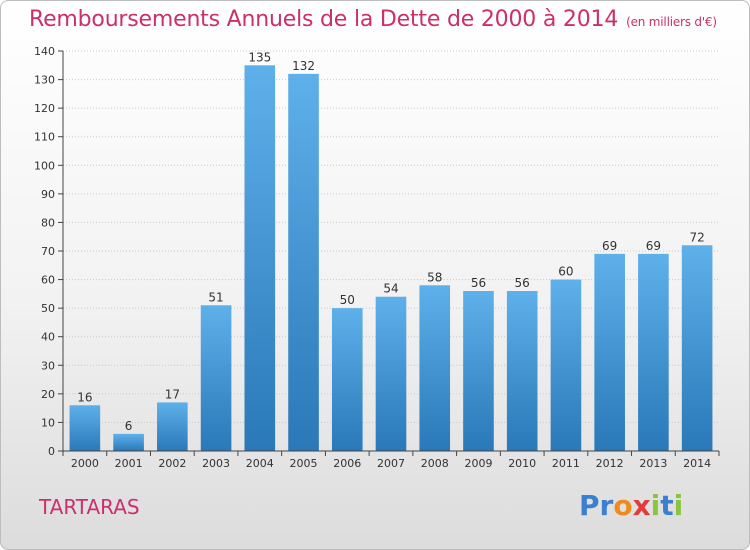  Describe the element at coordinates (48, 422) in the screenshot. I see `y-tick-label: 10` at that location.